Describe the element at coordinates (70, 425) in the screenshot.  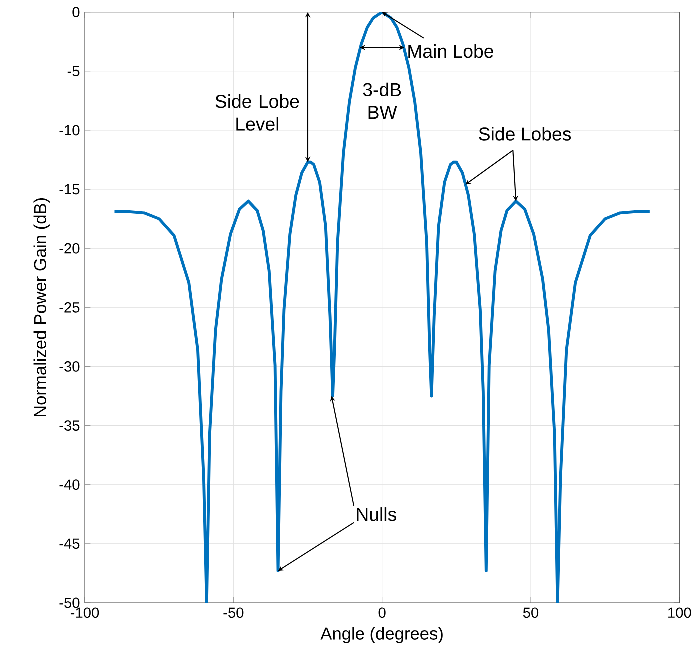
I see `y-tick-label: -35` at that location.